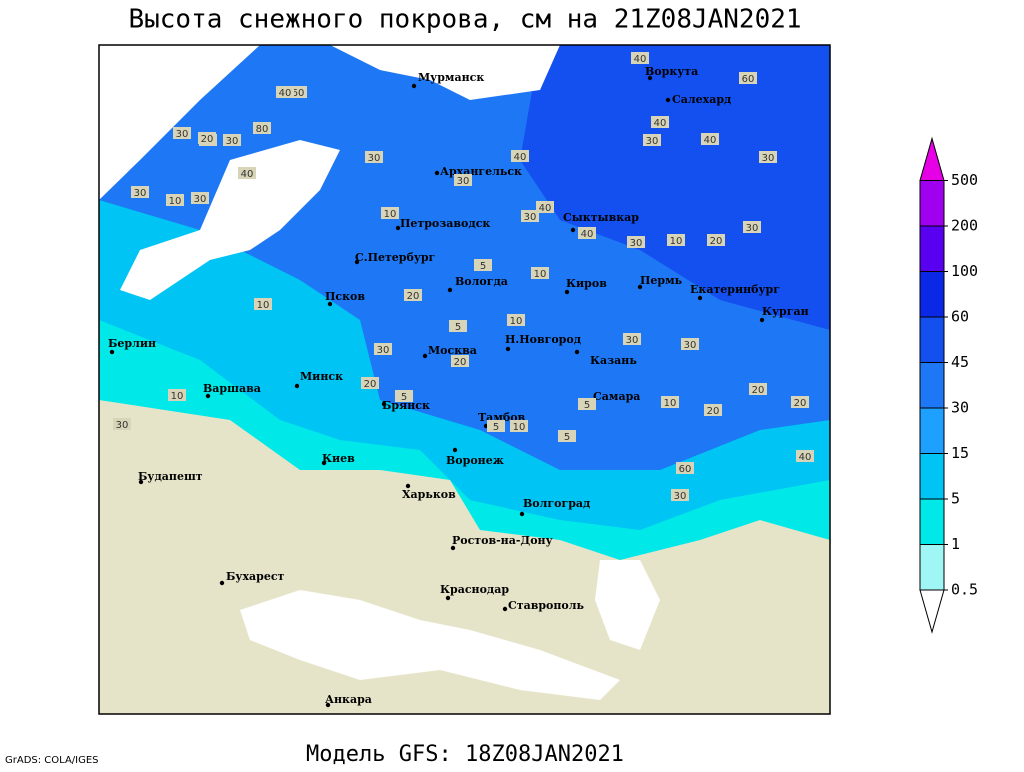 Image resolution: width=1024 pixels, height=772 pixels. Describe the element at coordinates (955, 499) in the screenshot. I see `colorbar-label: 5` at that location.